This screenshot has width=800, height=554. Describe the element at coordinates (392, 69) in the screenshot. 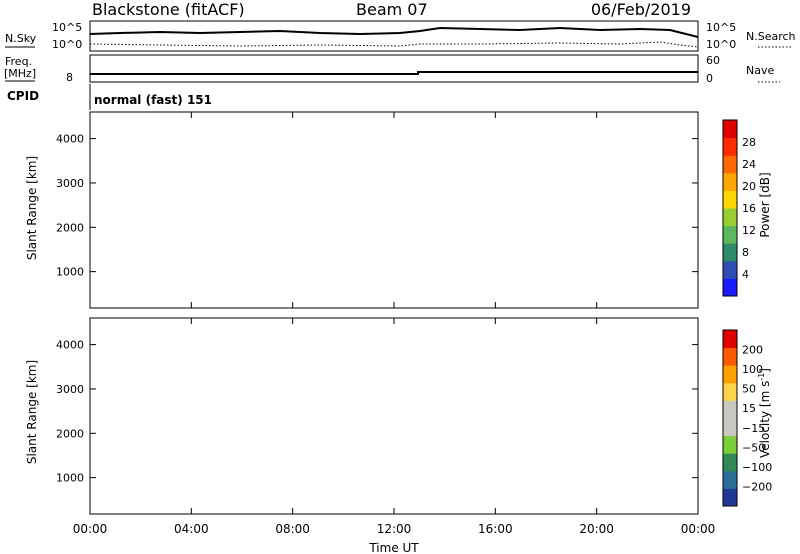

I see `freq-panel: Freq. [MHz] 8 60 0 Nave` at that location.